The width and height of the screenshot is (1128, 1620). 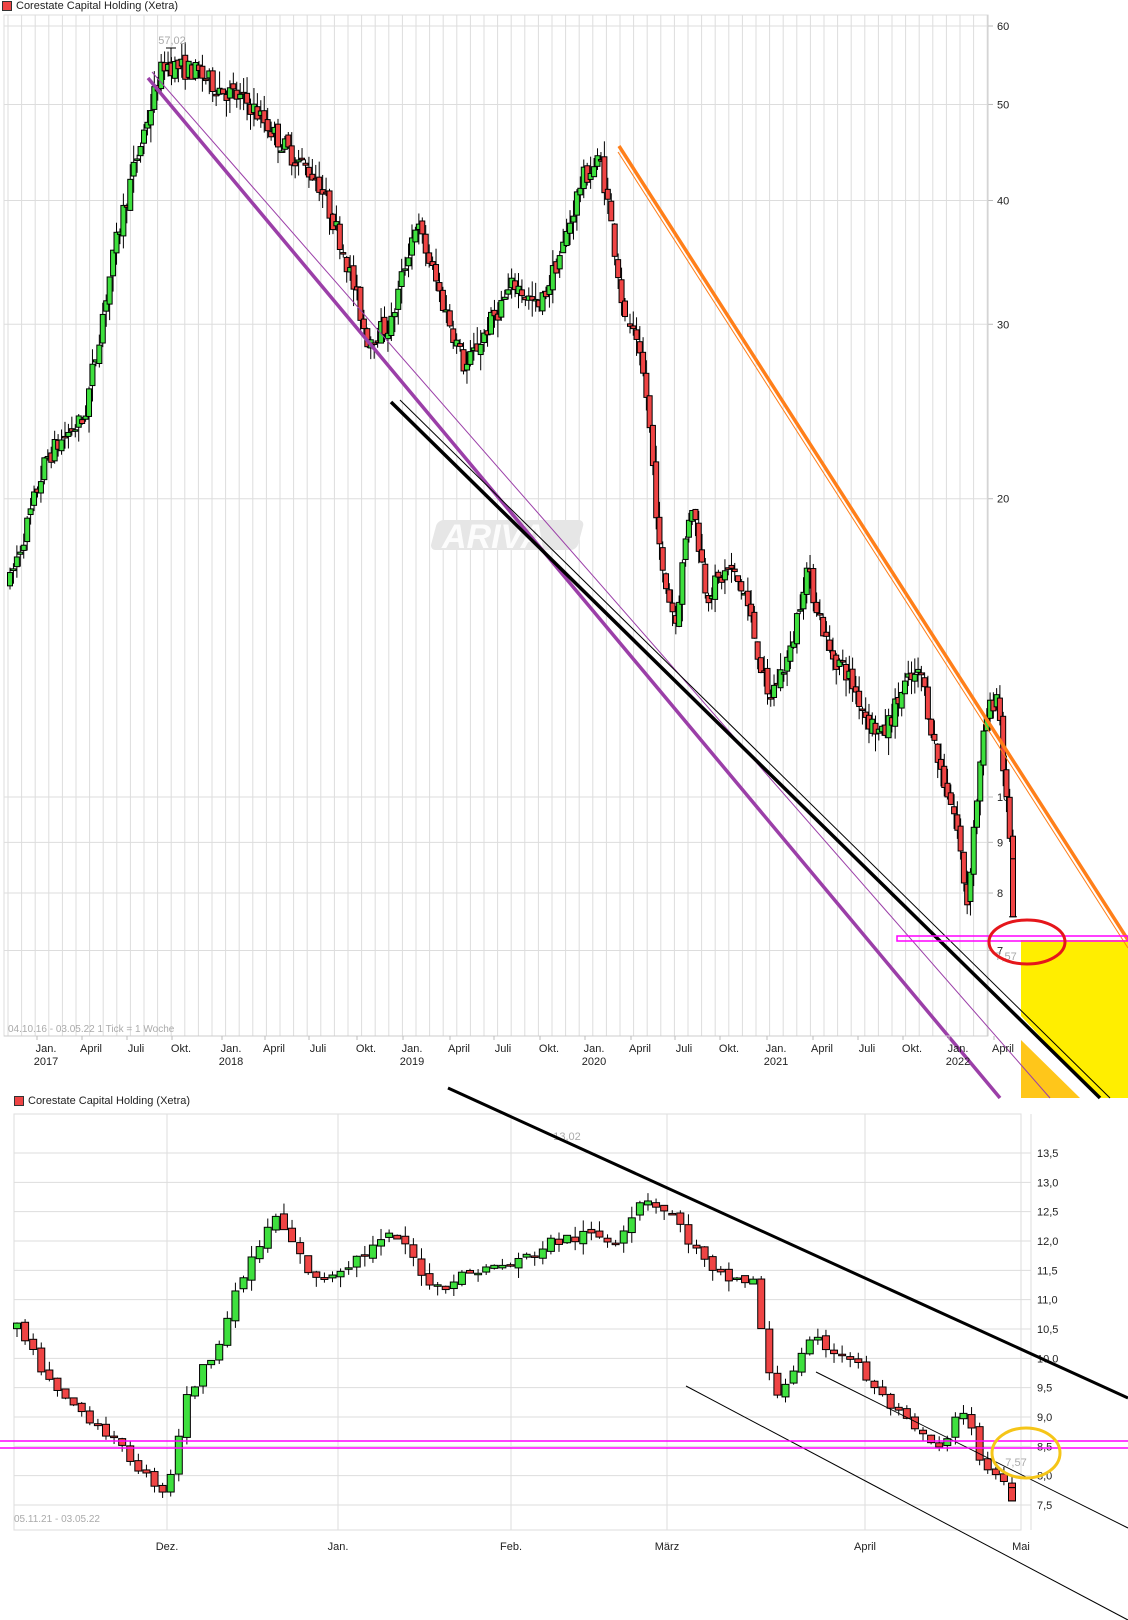 I want to click on y-axis-label: 60, so click(x=1003, y=27).